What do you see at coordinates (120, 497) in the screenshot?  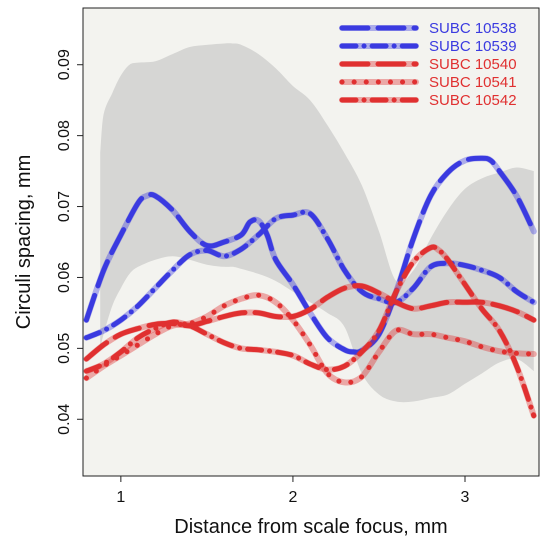 I see `x-tick-label: 1` at bounding box center [120, 497].